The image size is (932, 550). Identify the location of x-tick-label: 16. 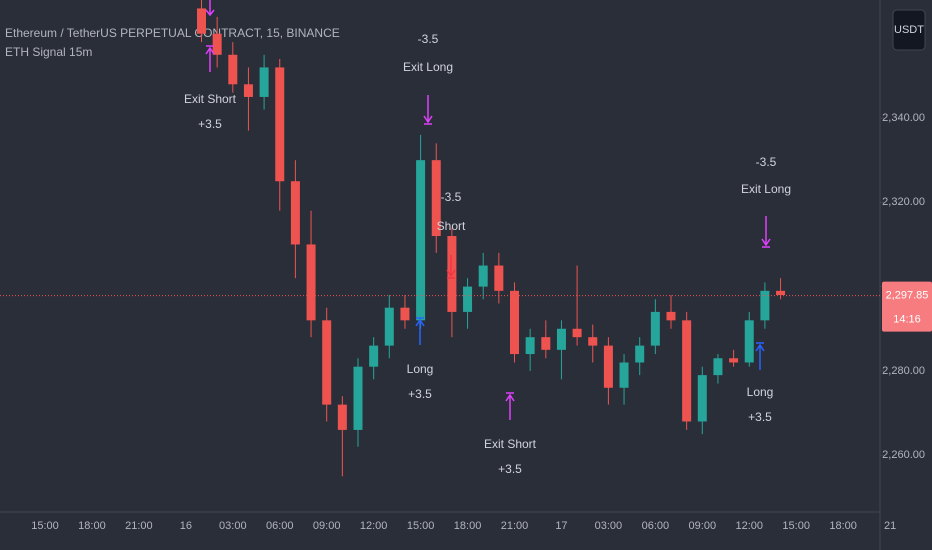
(186, 526).